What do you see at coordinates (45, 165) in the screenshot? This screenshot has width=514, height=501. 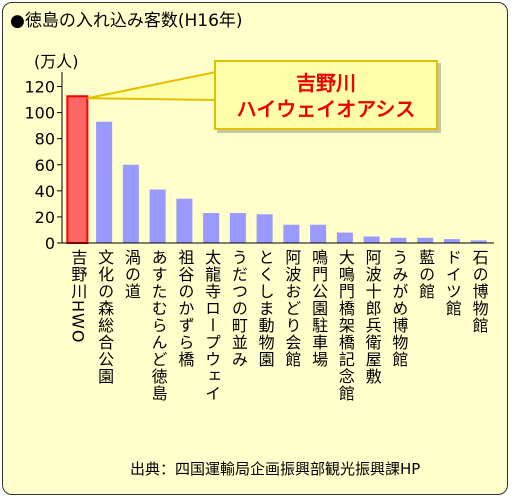 I see `y-tick-label: 60` at bounding box center [45, 165].